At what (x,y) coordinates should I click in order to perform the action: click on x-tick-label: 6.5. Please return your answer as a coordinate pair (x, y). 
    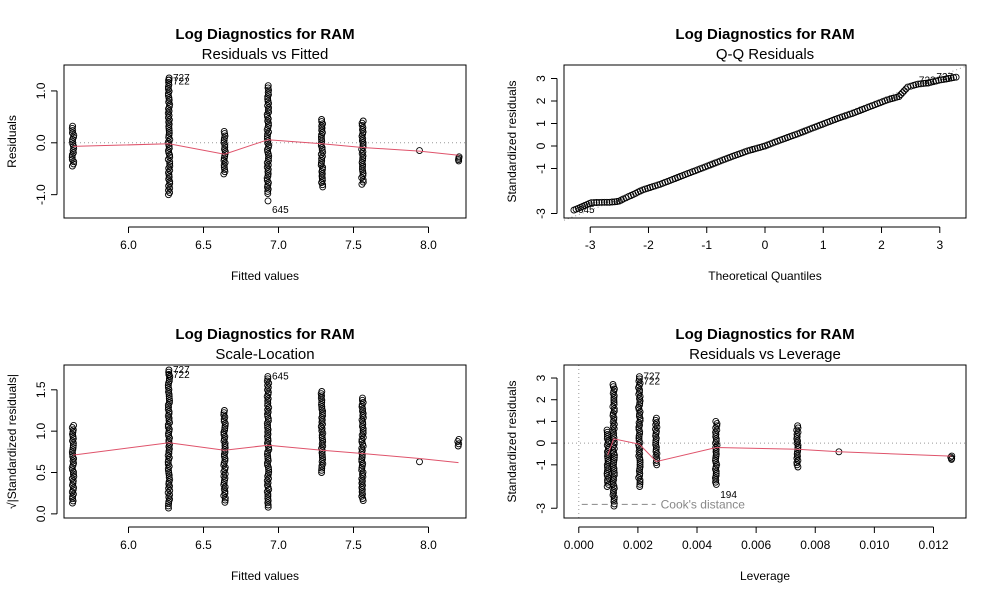
    Looking at the image, I should click on (203, 545).